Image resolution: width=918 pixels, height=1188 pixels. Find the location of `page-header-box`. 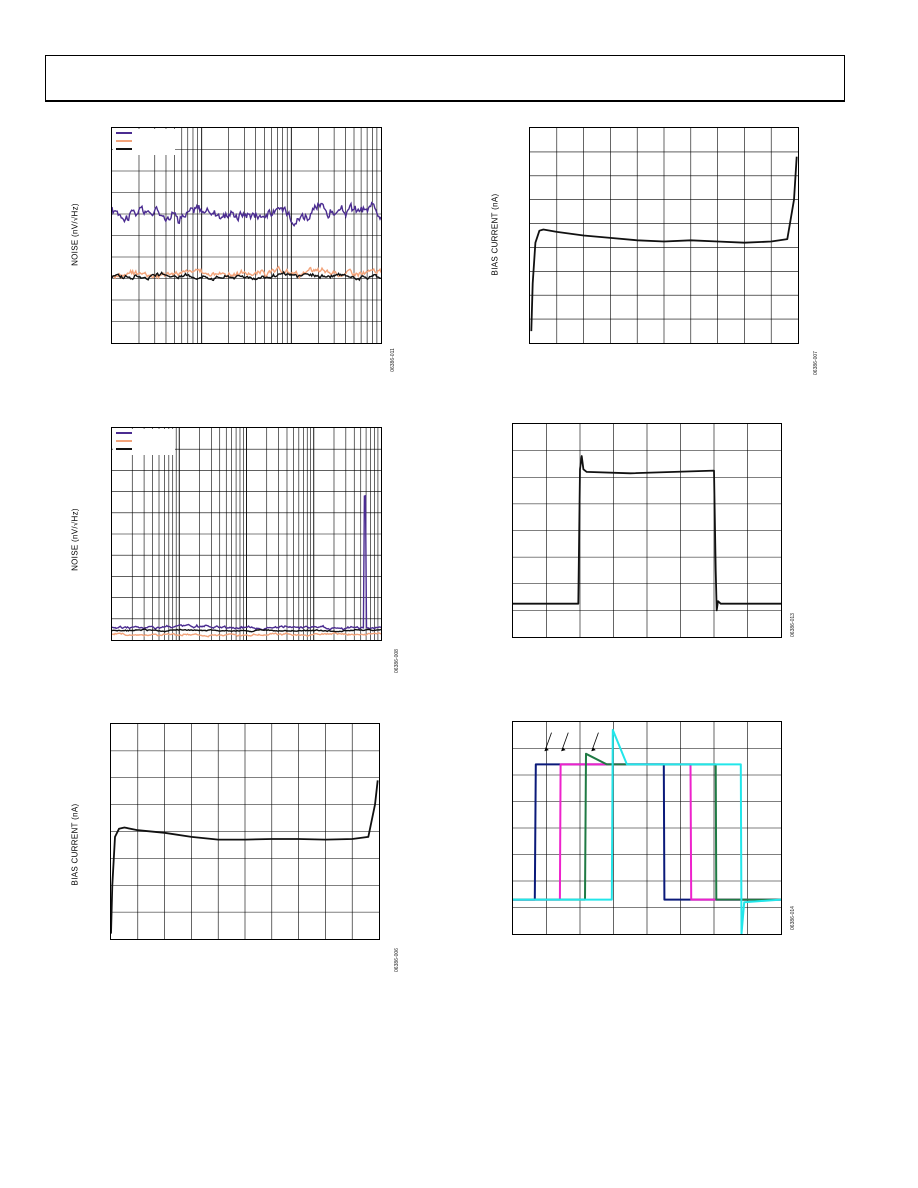

page-header-box is located at coordinates (445, 78).